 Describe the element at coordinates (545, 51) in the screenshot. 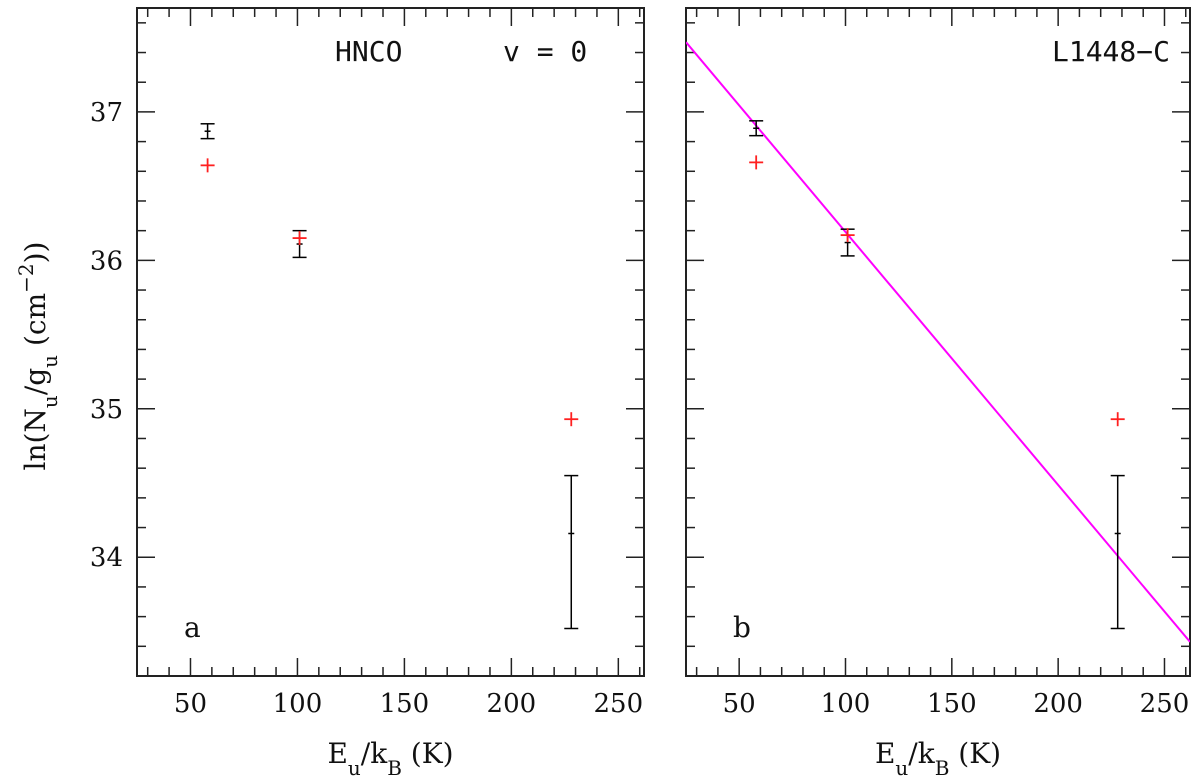

I see `state-label: v = 0` at that location.